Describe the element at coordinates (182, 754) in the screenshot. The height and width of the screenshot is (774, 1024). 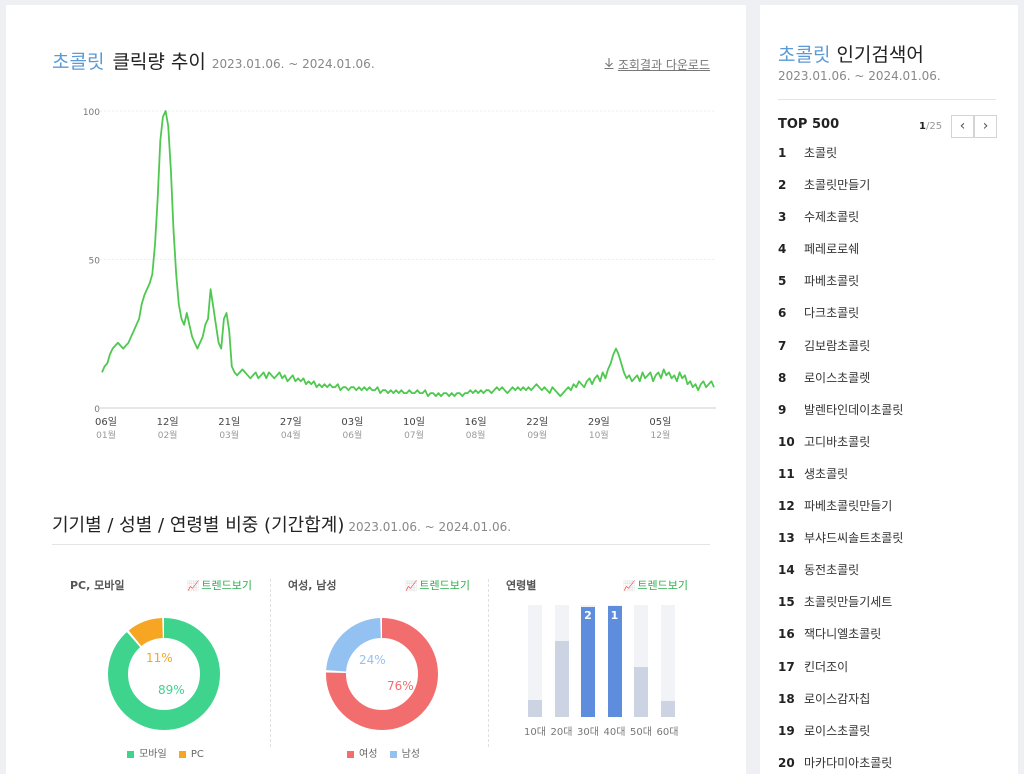
I see `legend-swatch-pc` at that location.